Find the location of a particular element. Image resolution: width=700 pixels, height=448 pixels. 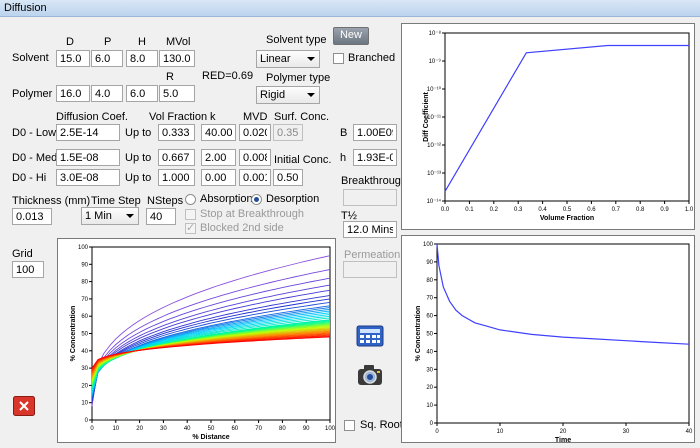

polymer-d-field is located at coordinates (73, 93).